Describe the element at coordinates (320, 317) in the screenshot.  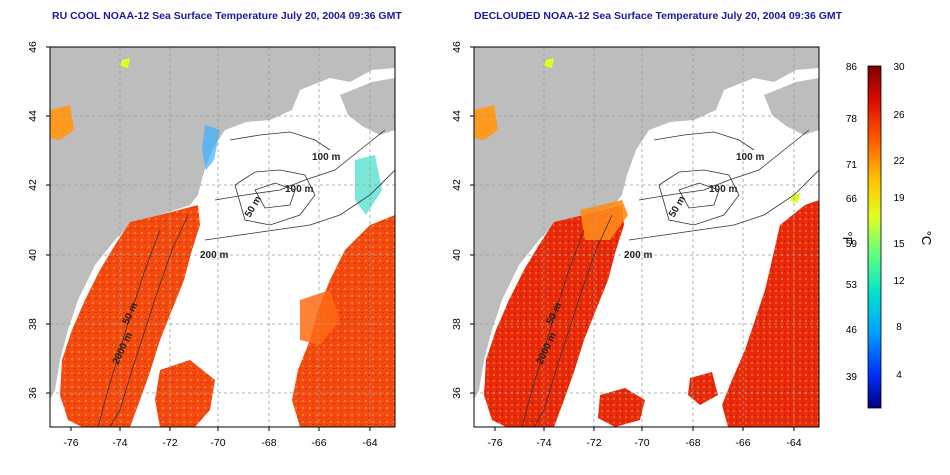
I see `left-warm-patch-east` at that location.